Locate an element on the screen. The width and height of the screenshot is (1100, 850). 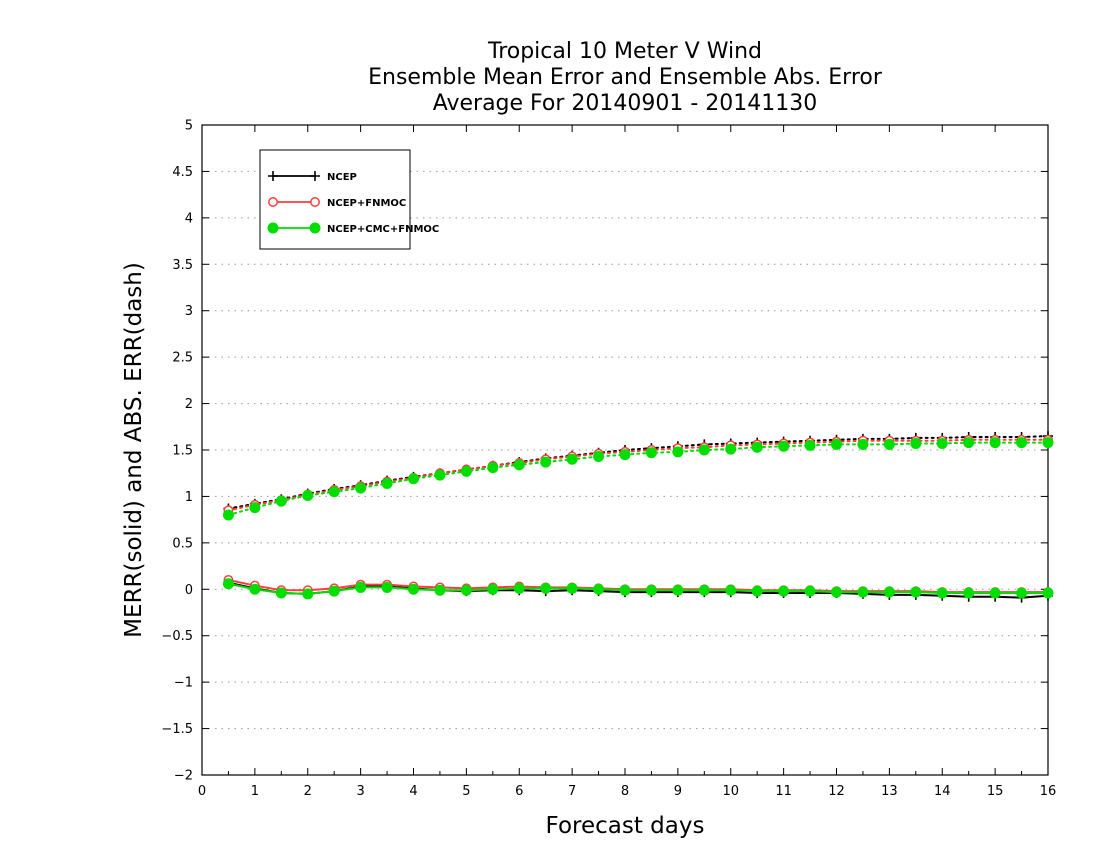
x-tick-label: 6 is located at coordinates (519, 791).